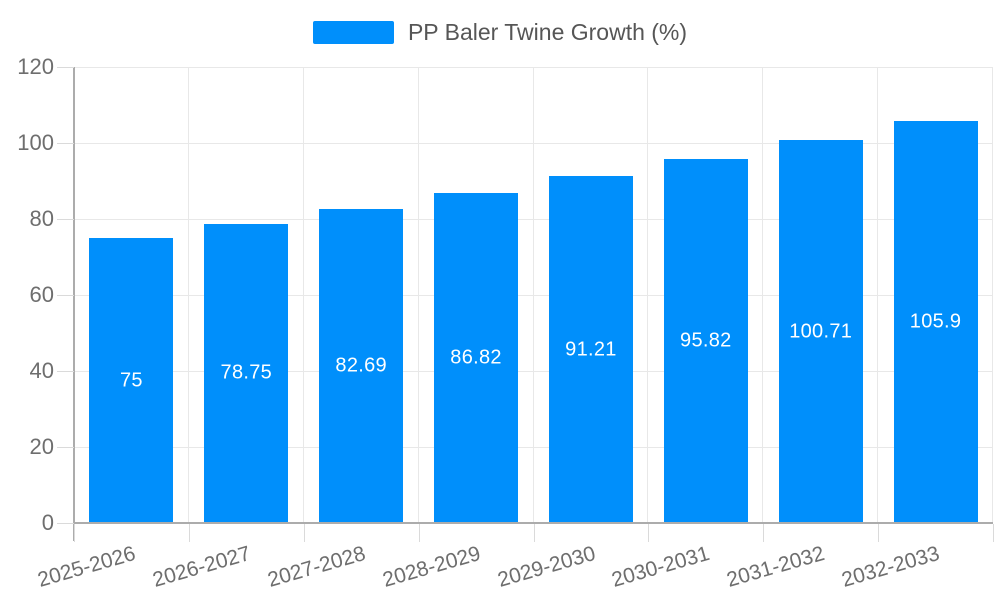 This screenshot has height=600, width=1000. I want to click on x-axis-label: 2029-2030, so click(546, 566).